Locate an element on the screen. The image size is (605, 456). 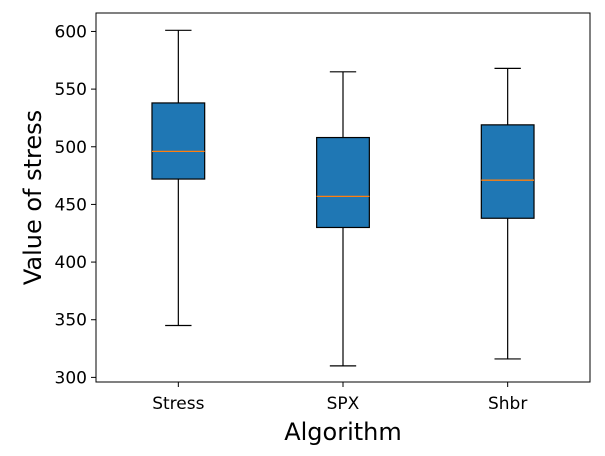
y-tick-label: 600 is located at coordinates (71, 32).